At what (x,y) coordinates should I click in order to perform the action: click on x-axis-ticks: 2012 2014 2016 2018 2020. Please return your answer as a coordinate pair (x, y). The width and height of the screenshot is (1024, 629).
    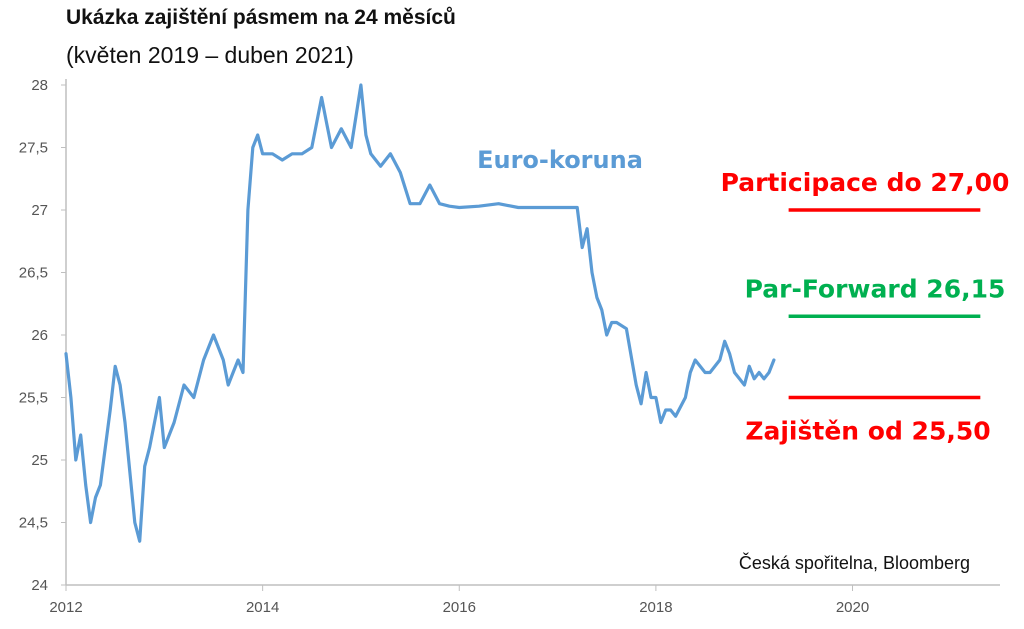
    Looking at the image, I should click on (459, 600).